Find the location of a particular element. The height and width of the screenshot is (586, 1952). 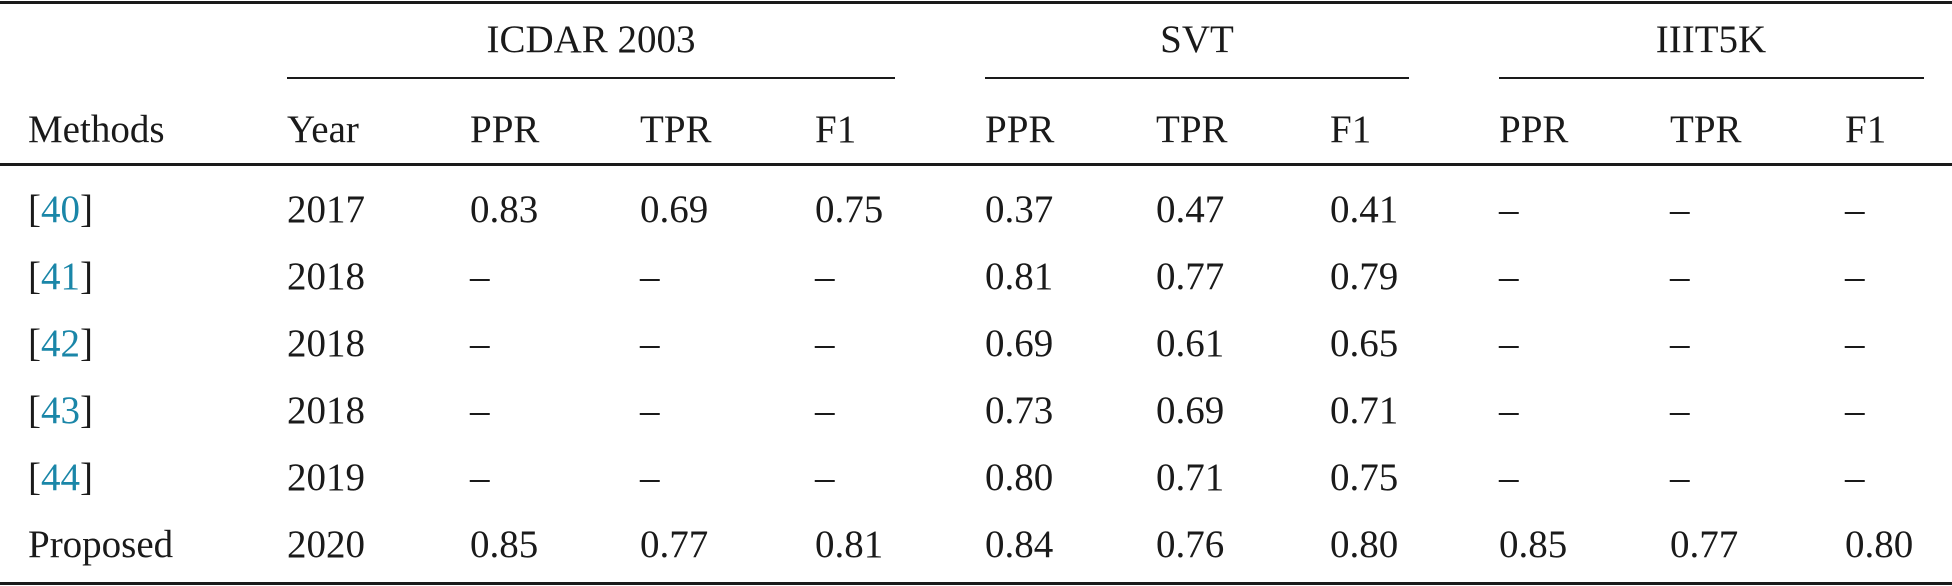

col-header-iiit5k-tpr: TPR is located at coordinates (1706, 129).